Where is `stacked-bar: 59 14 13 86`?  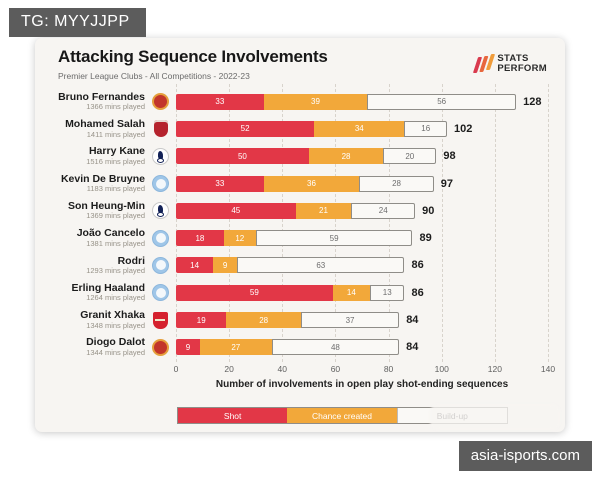 stacked-bar: 59 14 13 86 is located at coordinates (300, 292).